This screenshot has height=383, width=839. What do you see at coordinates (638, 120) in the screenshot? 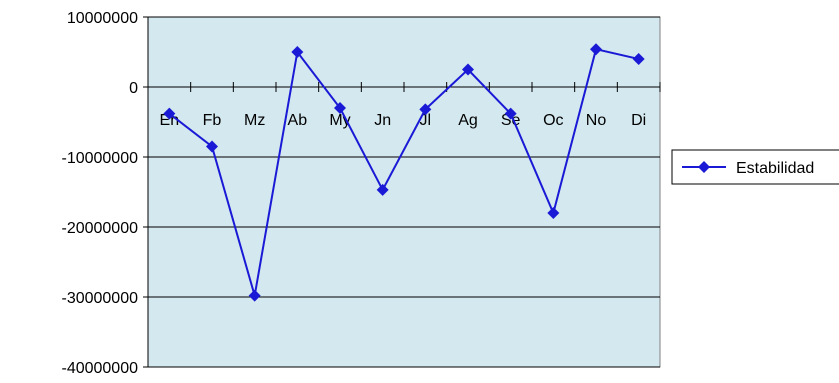
I see `x-tick-label: Di` at bounding box center [638, 120].